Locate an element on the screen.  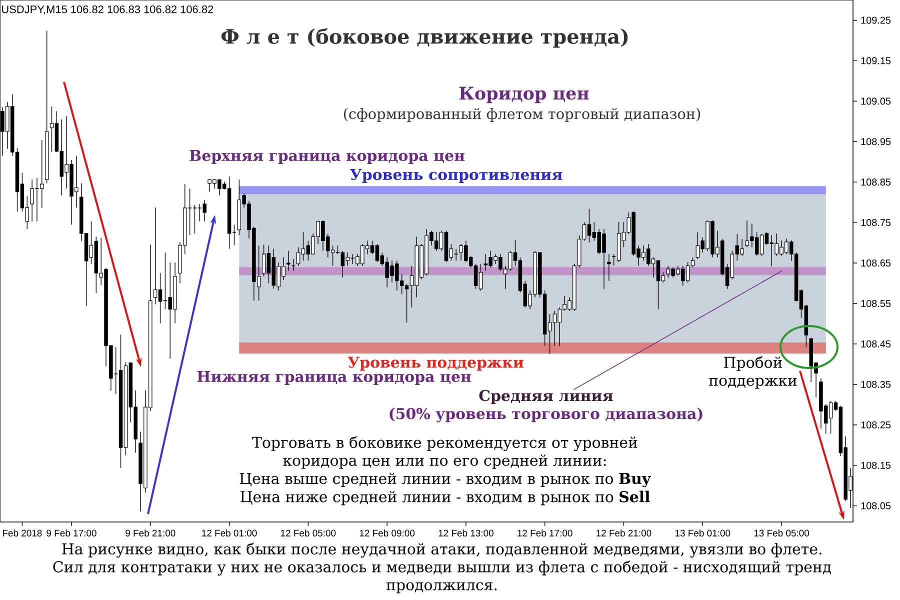
annotation: Верхняя граница коридора цен is located at coordinates (327, 157).